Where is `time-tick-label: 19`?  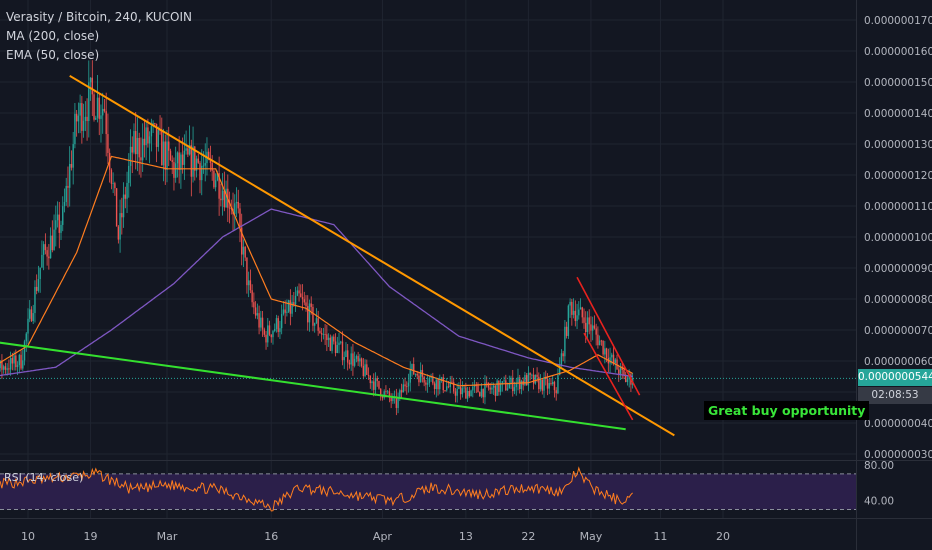
time-tick-label: 19 is located at coordinates (91, 536).